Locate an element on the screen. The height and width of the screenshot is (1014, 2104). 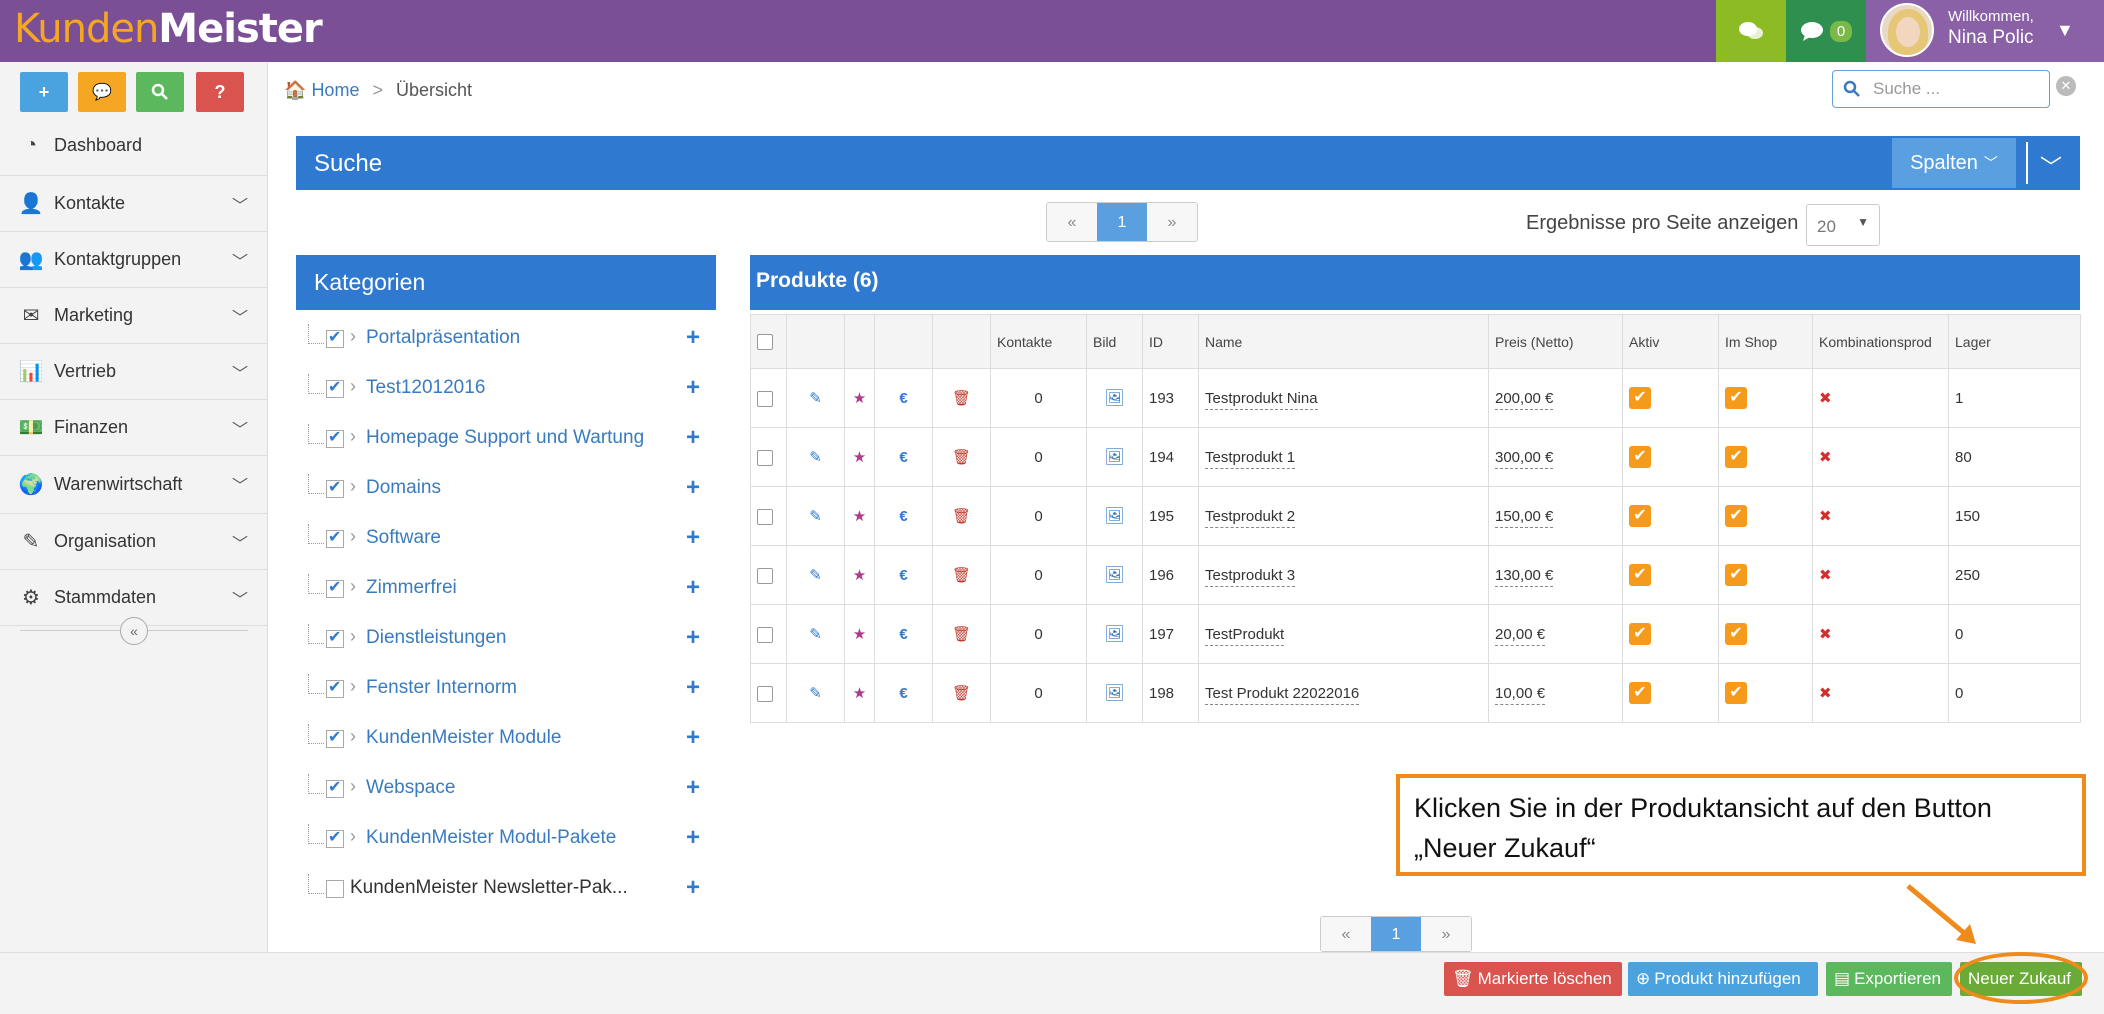
sidebar-item-kontaktgruppen: 👥 Kontaktgruppen ﹀ is located at coordinates (134, 260).